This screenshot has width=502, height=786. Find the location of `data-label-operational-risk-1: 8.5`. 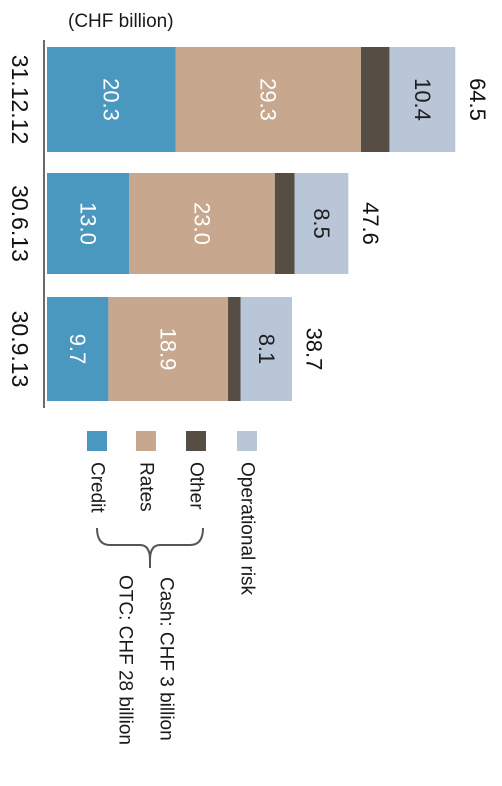

data-label-operational-risk-1: 8.5 is located at coordinates (321, 223).